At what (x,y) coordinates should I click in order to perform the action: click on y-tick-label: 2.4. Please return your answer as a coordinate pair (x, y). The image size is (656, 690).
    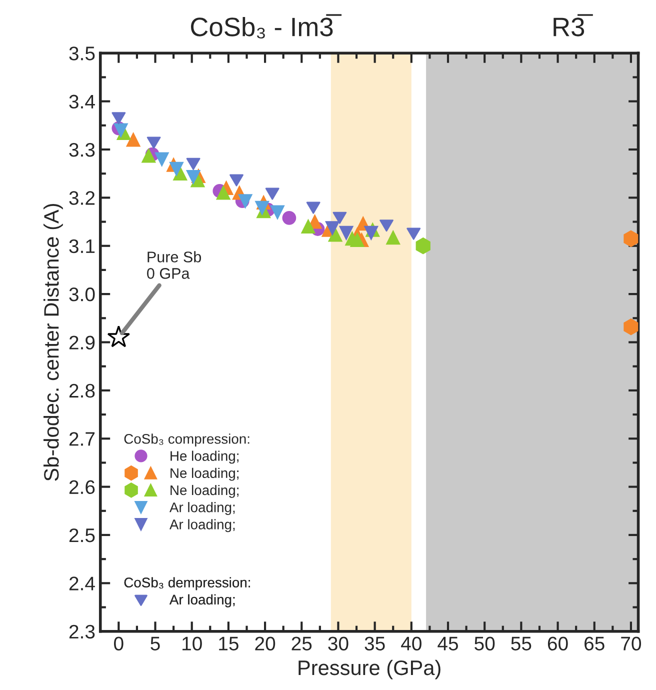
    Looking at the image, I should click on (82, 583).